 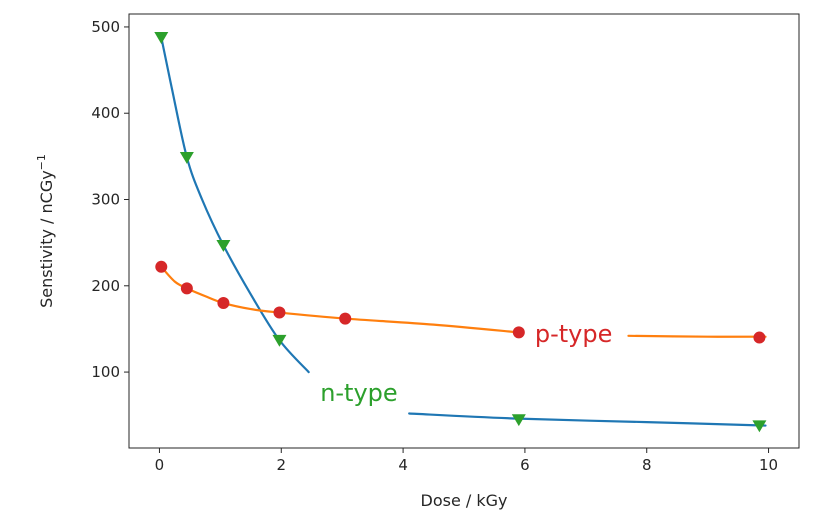 What do you see at coordinates (281, 465) in the screenshot?
I see `x-tick-label: 2` at bounding box center [281, 465].